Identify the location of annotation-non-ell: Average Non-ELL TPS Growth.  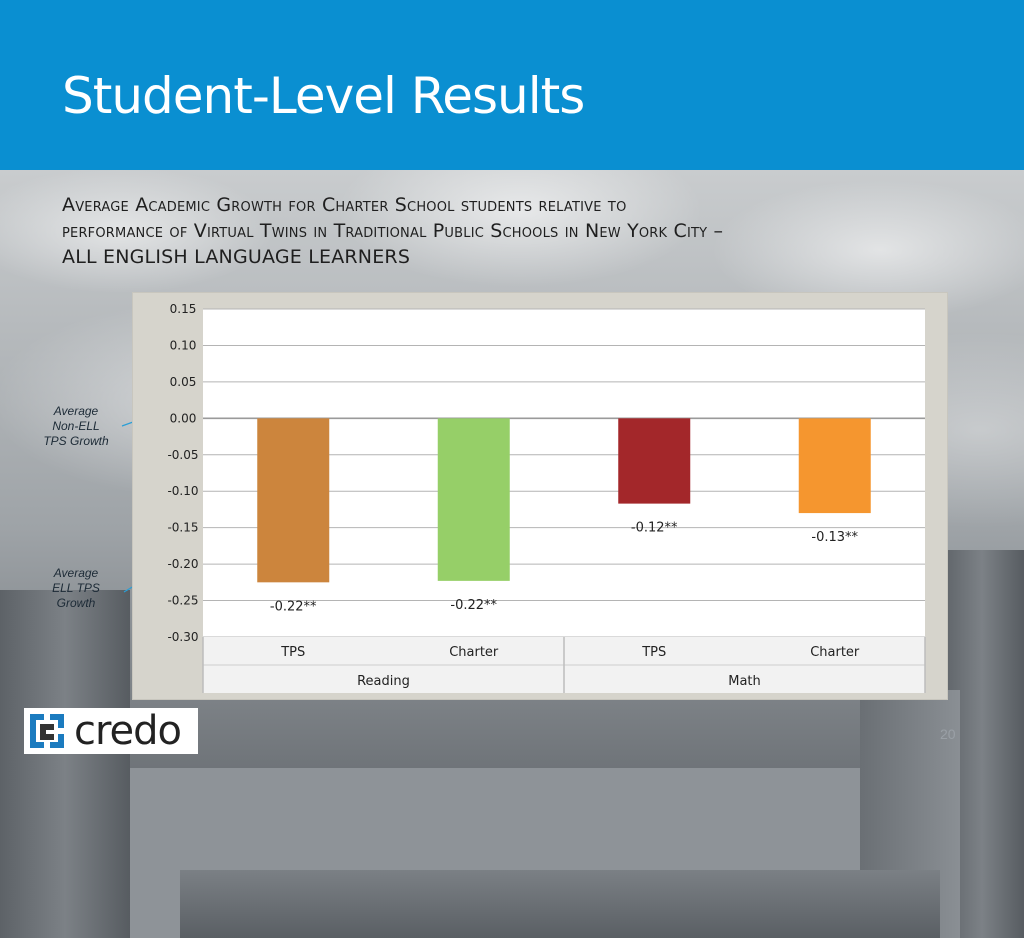
(76, 426).